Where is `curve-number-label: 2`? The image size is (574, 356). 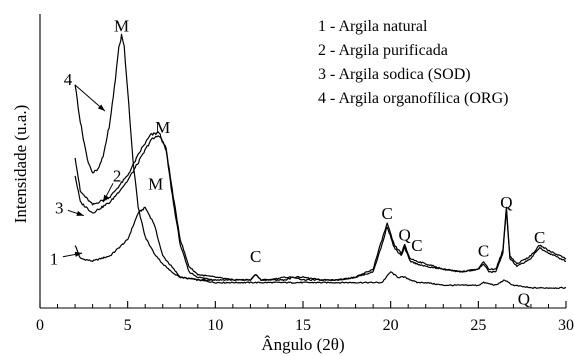
curve-number-label: 2 is located at coordinates (117, 175).